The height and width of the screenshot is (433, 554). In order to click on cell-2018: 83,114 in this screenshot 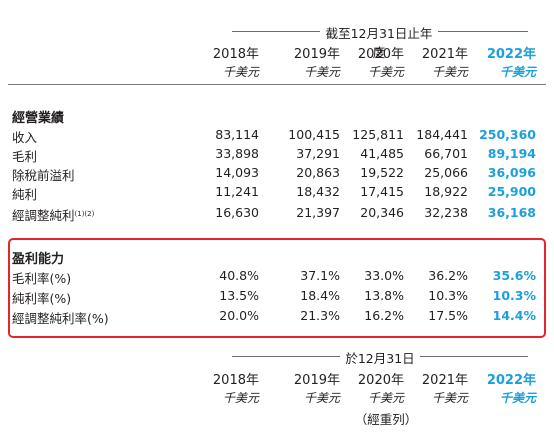, I will do `click(237, 134)`.